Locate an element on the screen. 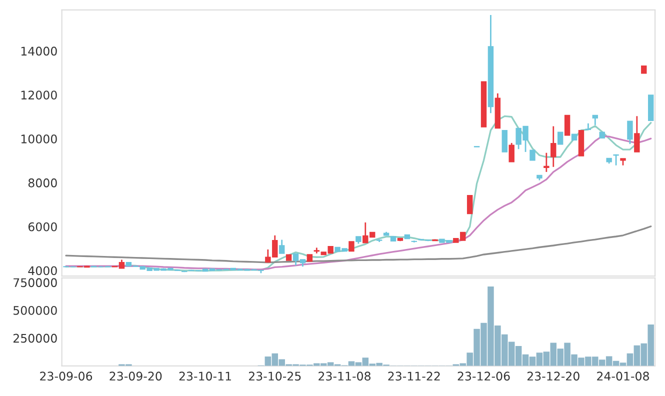 Image resolution: width=665 pixels, height=396 pixels. x-tick-label: 23-11-08 is located at coordinates (344, 376).